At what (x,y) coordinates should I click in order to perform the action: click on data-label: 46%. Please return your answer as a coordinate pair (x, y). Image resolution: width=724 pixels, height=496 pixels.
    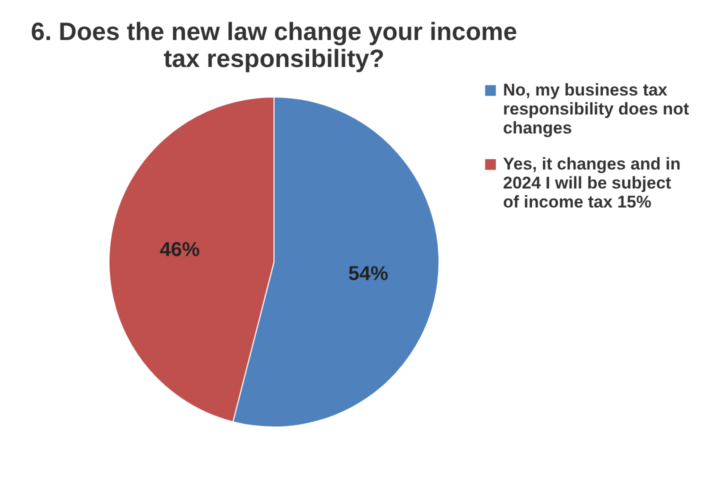
    Looking at the image, I should click on (180, 250).